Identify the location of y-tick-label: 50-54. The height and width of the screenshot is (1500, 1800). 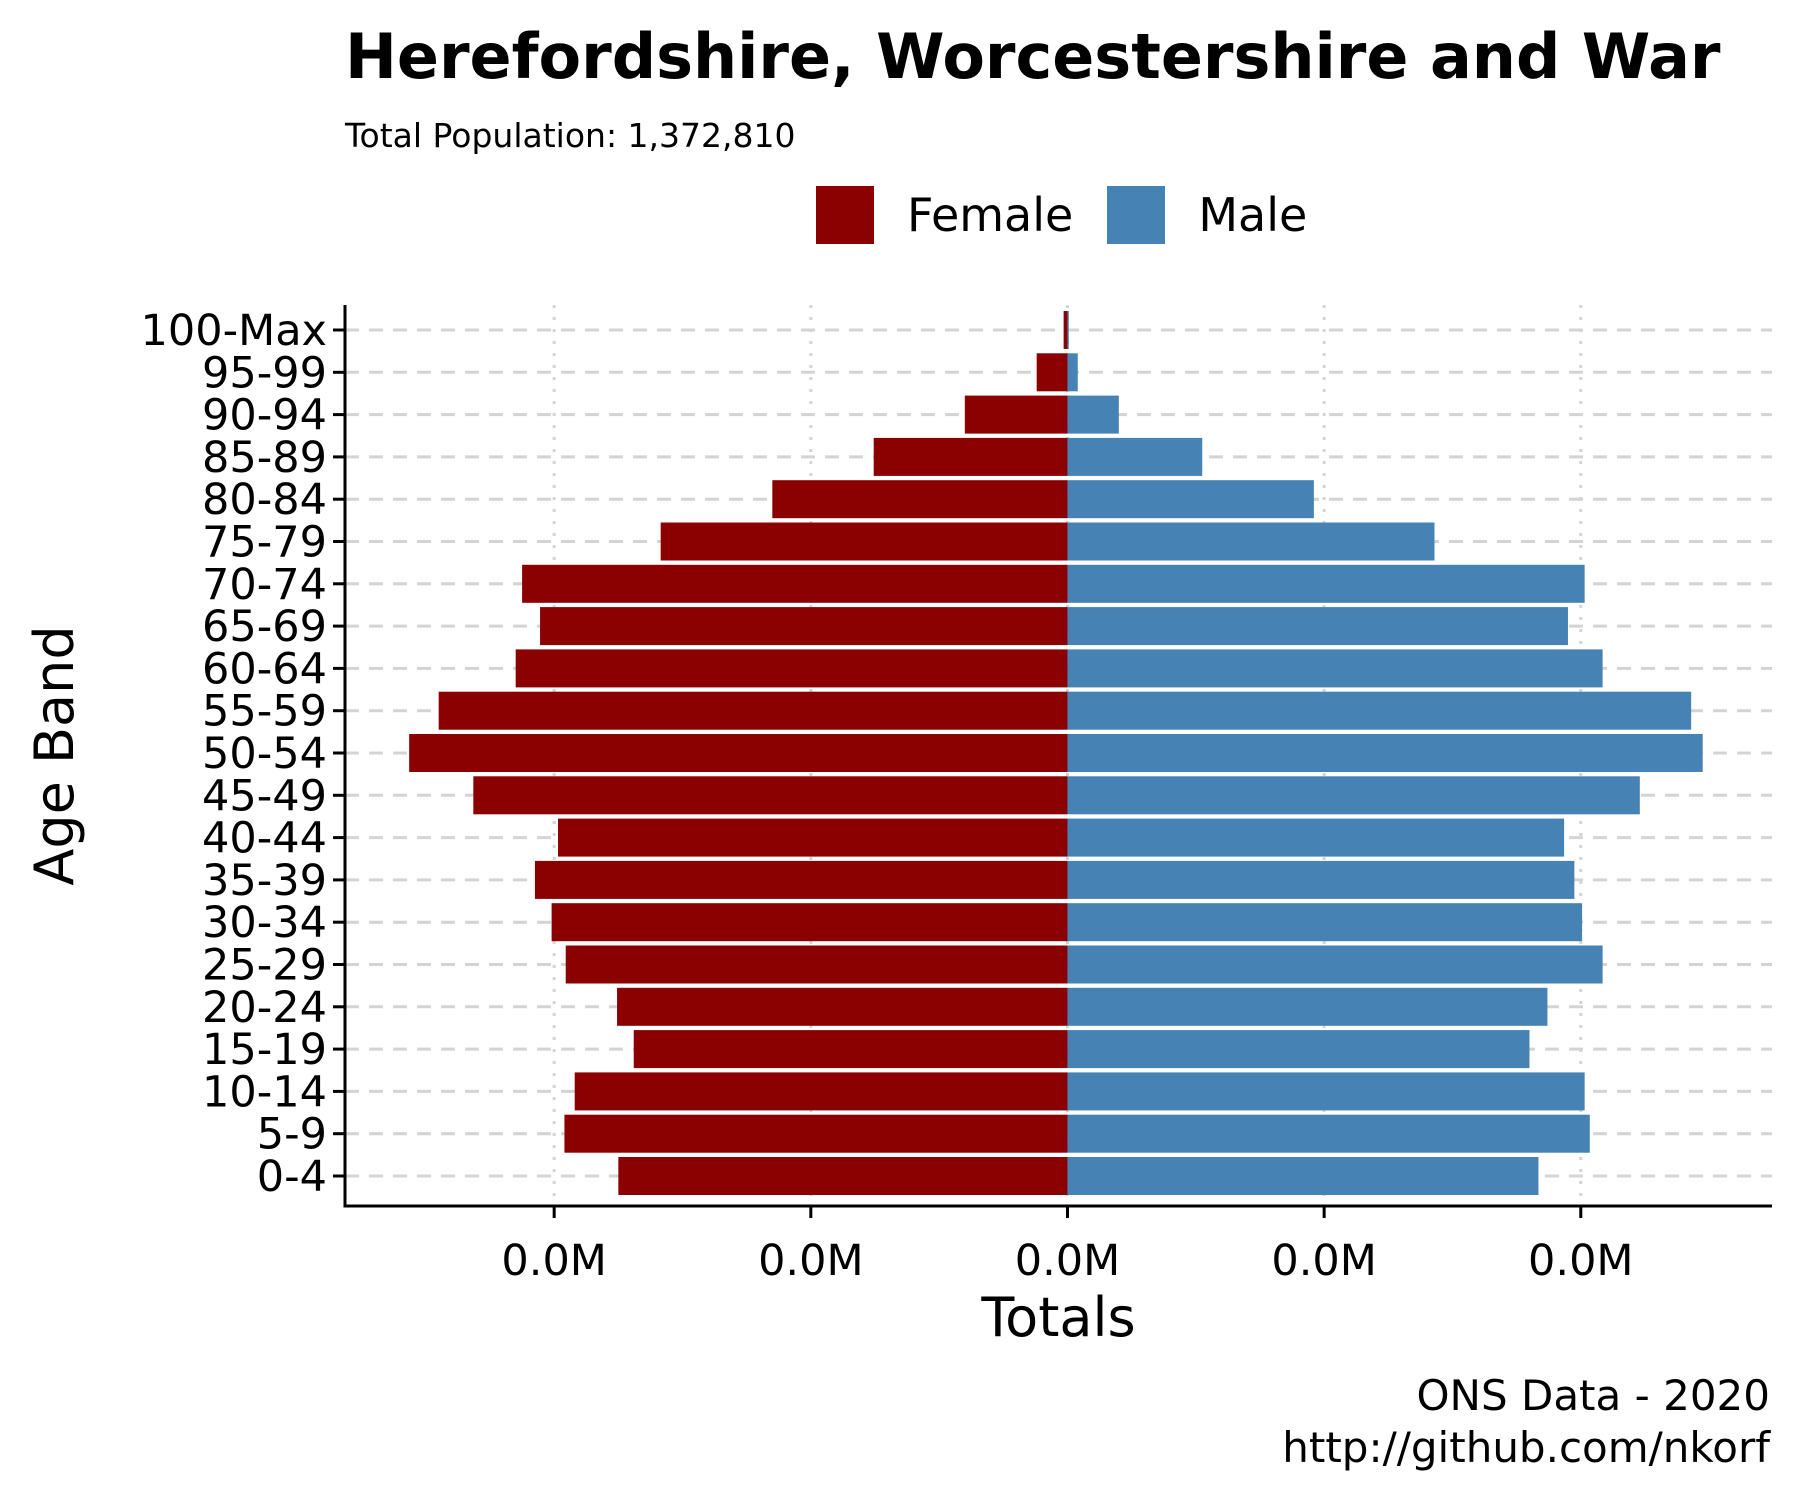
(264, 754).